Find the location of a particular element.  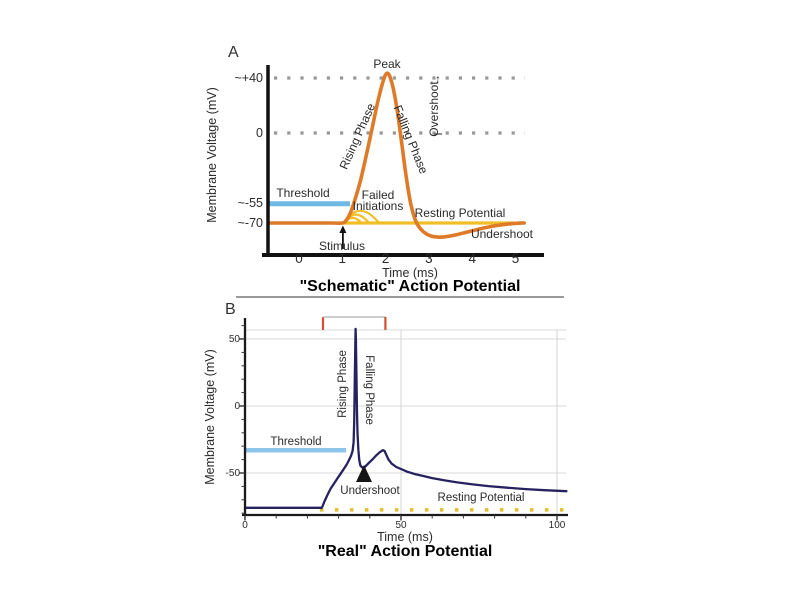

falling-phase-label-b: Falling Phase is located at coordinates (369, 390).